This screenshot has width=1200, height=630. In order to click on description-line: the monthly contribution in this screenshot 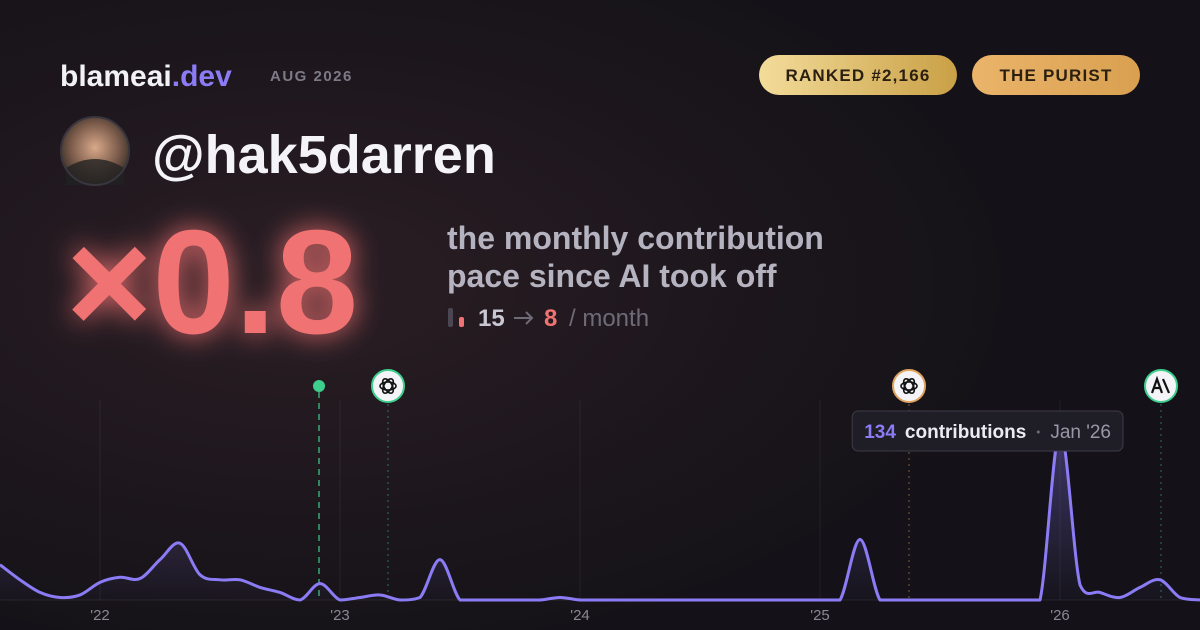, I will do `click(635, 238)`.